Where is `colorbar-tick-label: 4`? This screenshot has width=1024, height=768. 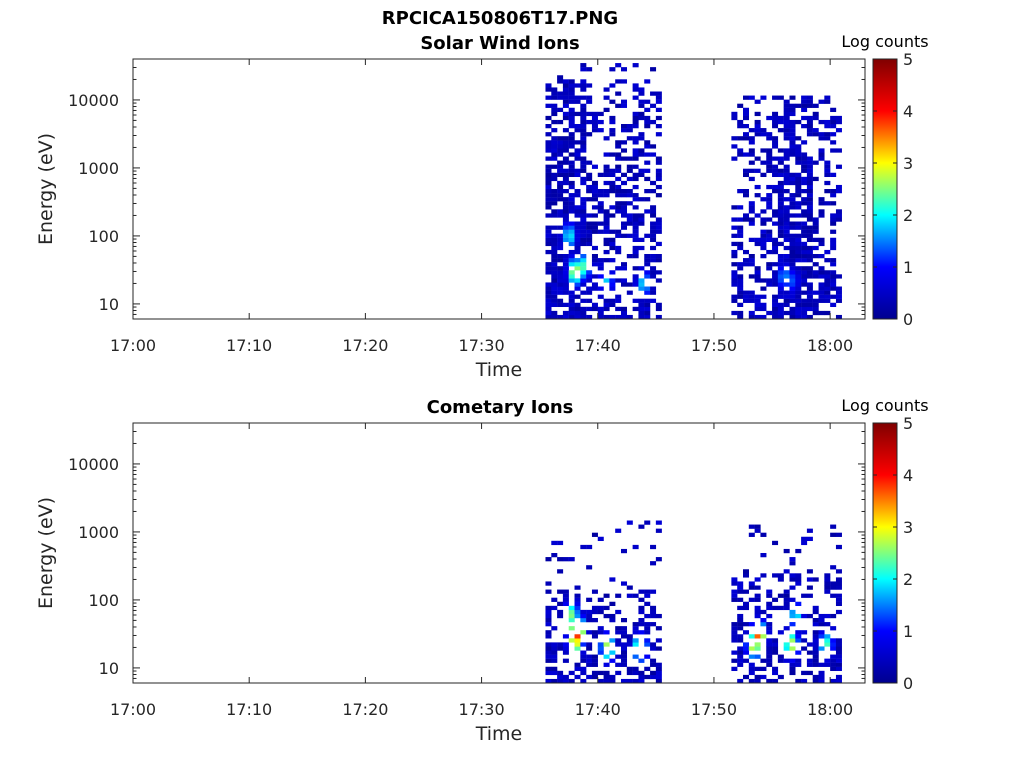 colorbar-tick-label: 4 is located at coordinates (908, 475).